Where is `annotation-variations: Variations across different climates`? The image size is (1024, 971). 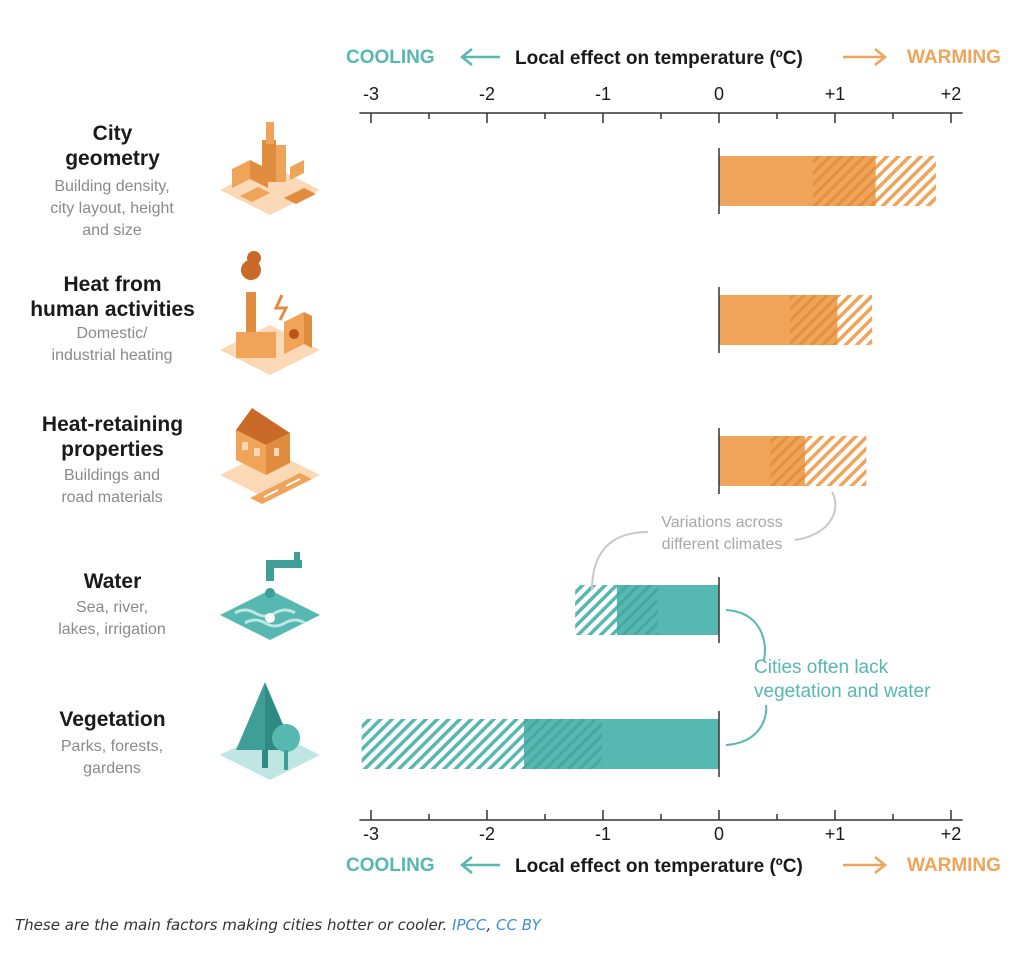
annotation-variations: Variations across different climates is located at coordinates (714, 541).